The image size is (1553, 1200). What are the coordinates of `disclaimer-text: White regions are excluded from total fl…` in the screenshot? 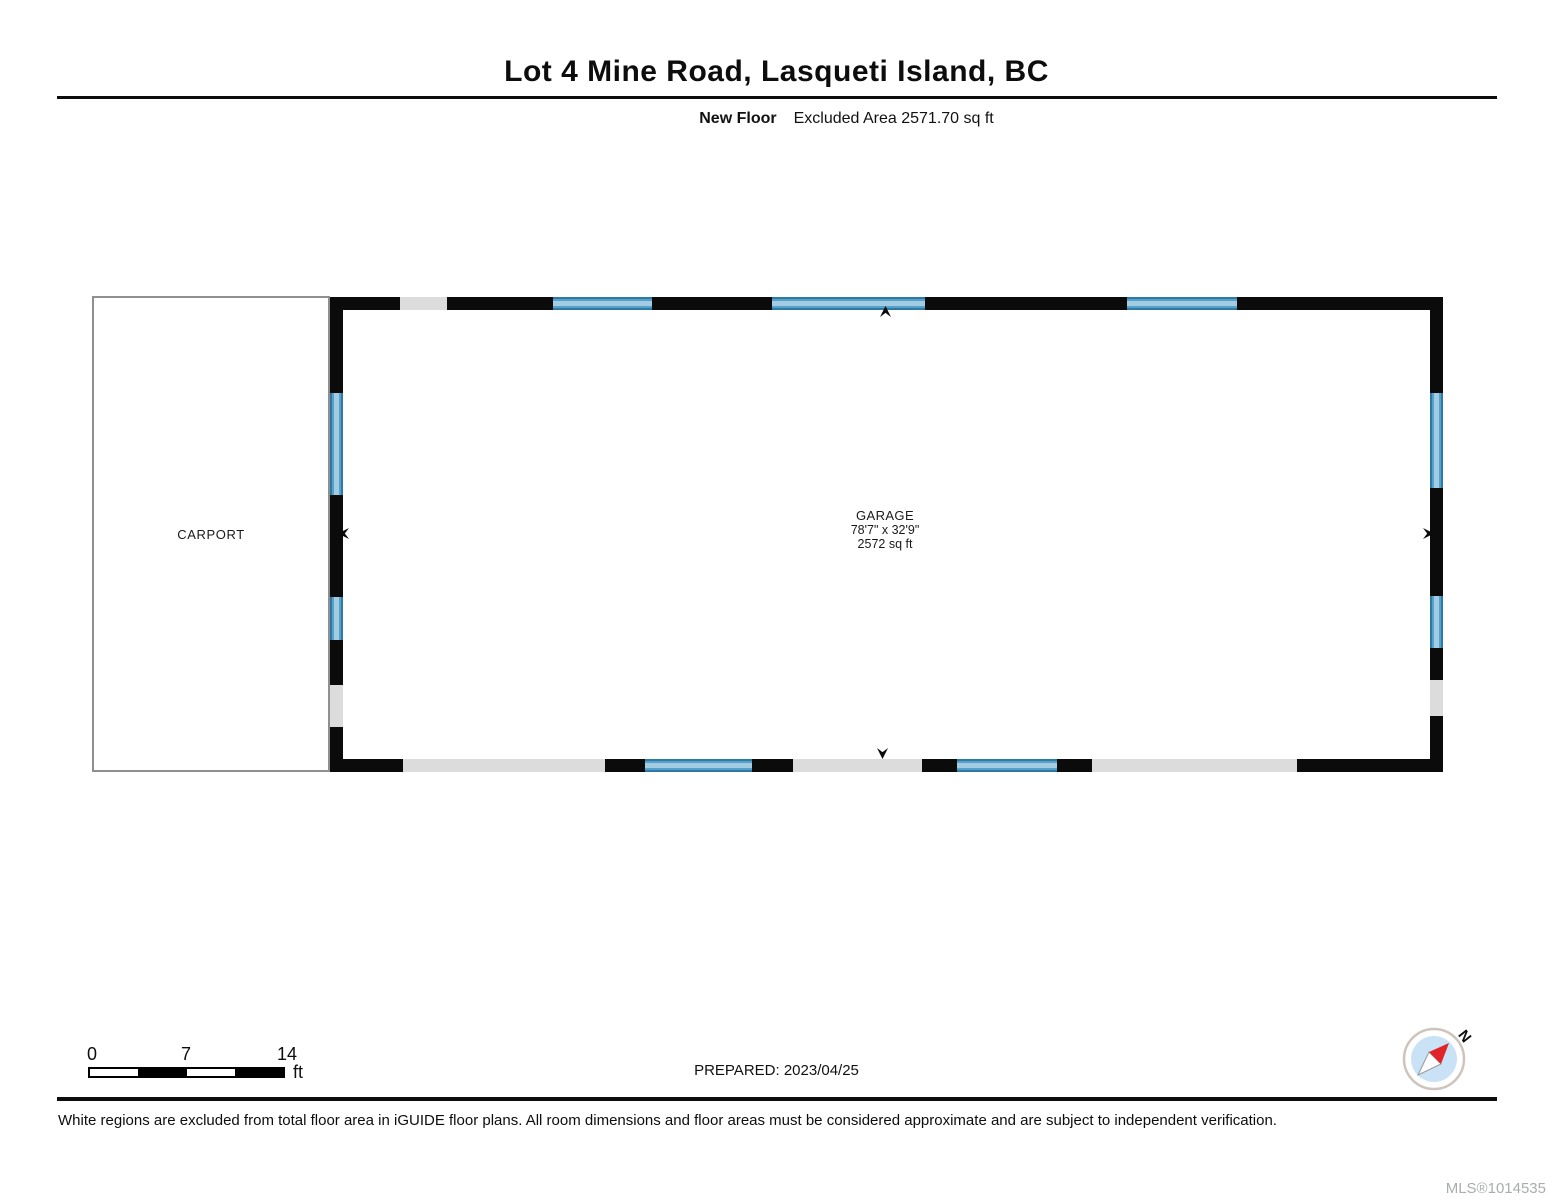 It's located at (667, 1120).